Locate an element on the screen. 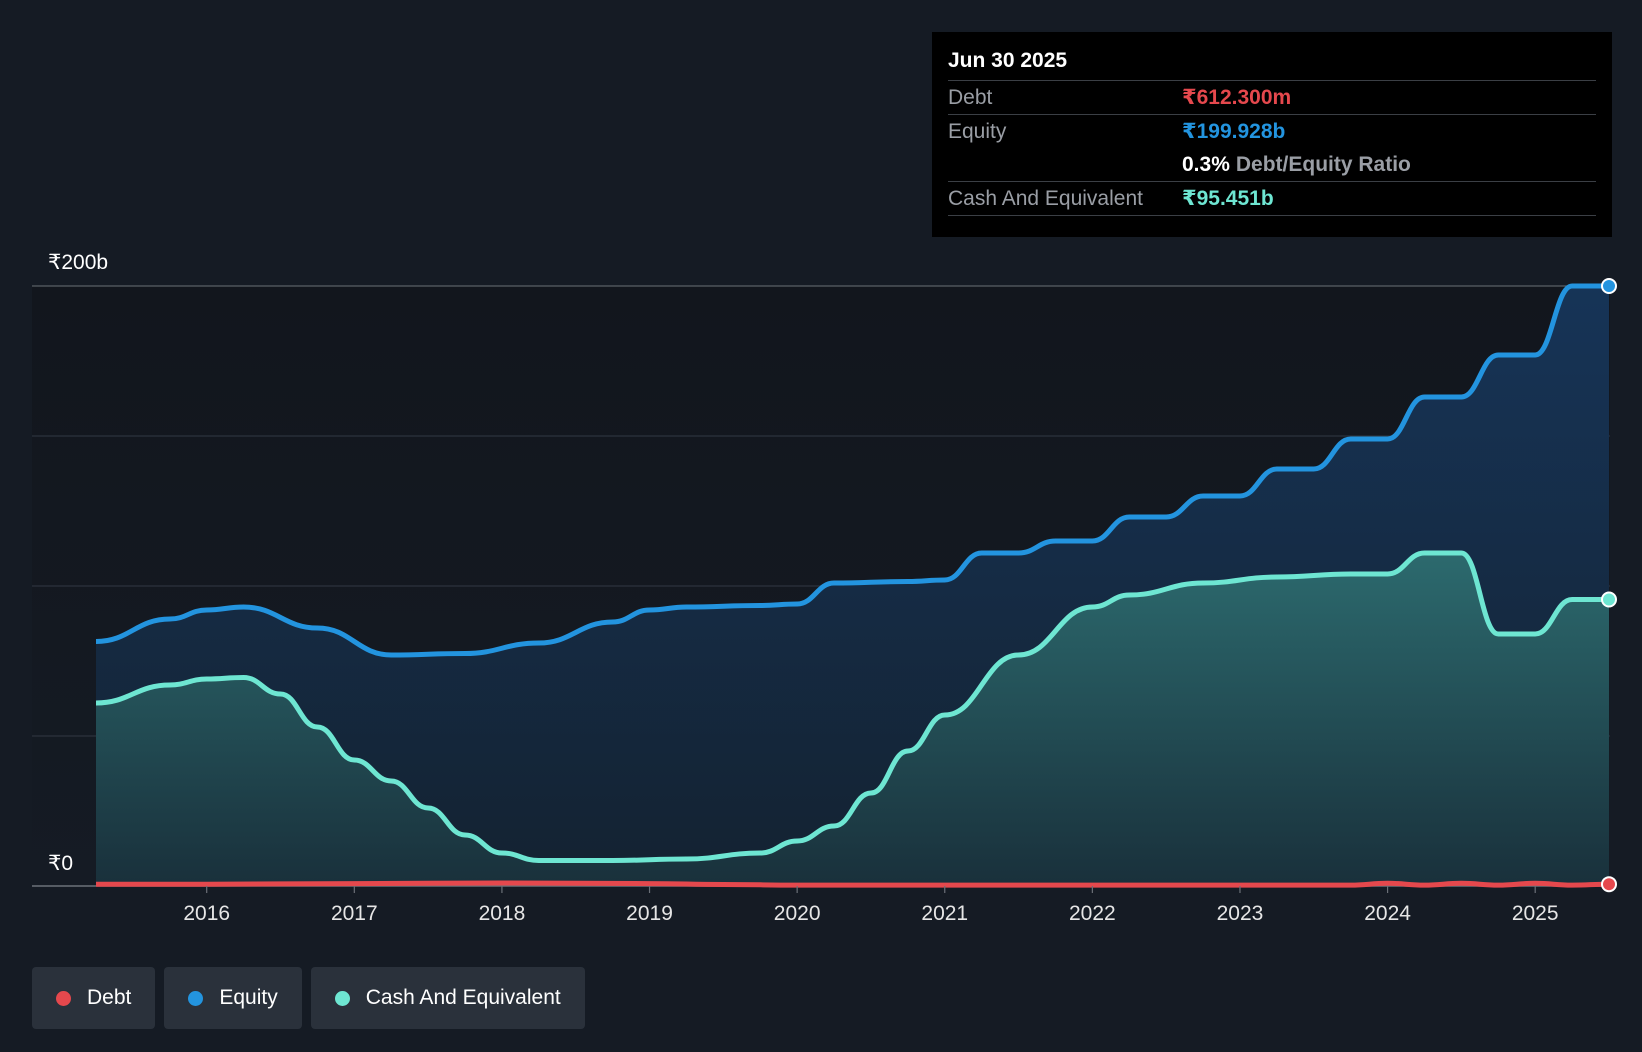 This screenshot has width=1642, height=1052. end-marker-equity is located at coordinates (1609, 286).